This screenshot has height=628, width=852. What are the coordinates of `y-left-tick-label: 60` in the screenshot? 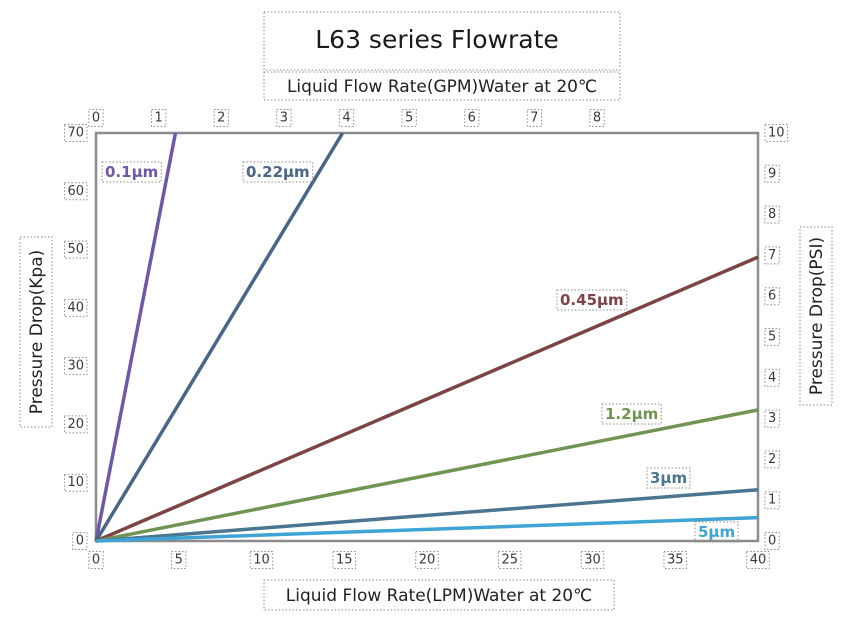 It's located at (75, 191).